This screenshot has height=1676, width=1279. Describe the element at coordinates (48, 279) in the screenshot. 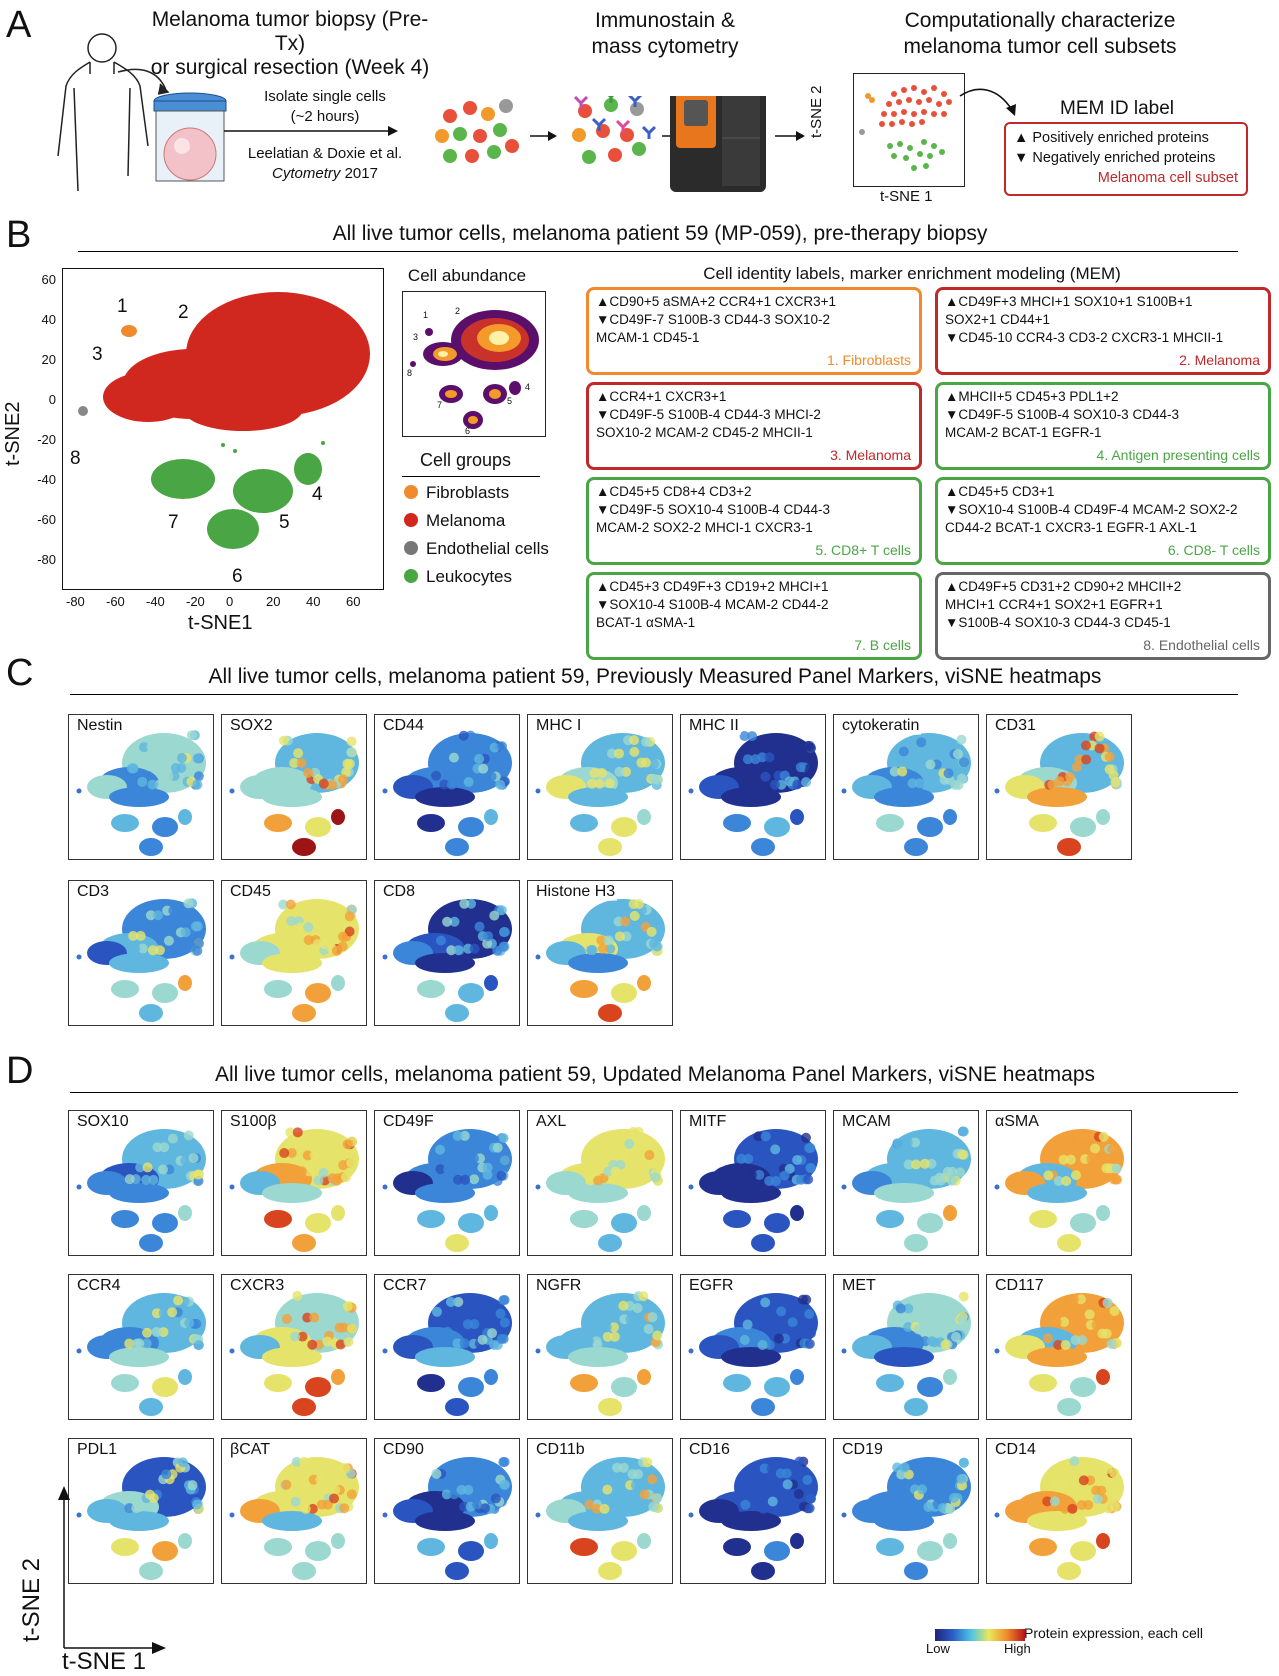

I see `y-tick-label: 60` at that location.